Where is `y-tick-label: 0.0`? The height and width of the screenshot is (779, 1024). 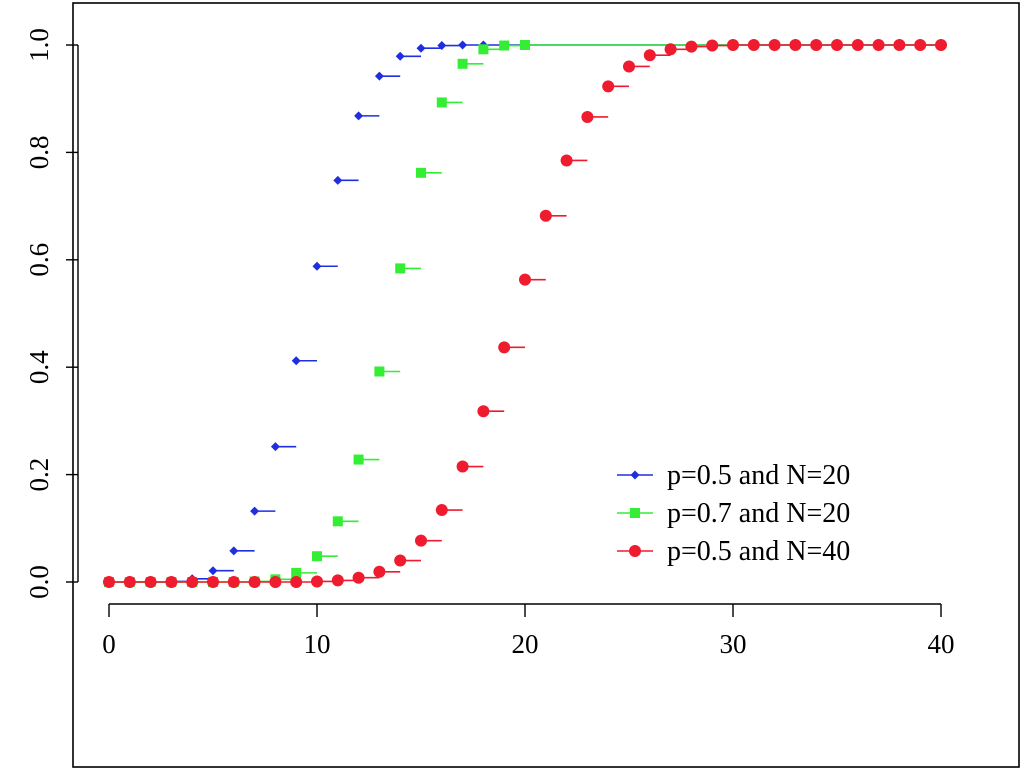 y-tick-label: 0.0 is located at coordinates (39, 582).